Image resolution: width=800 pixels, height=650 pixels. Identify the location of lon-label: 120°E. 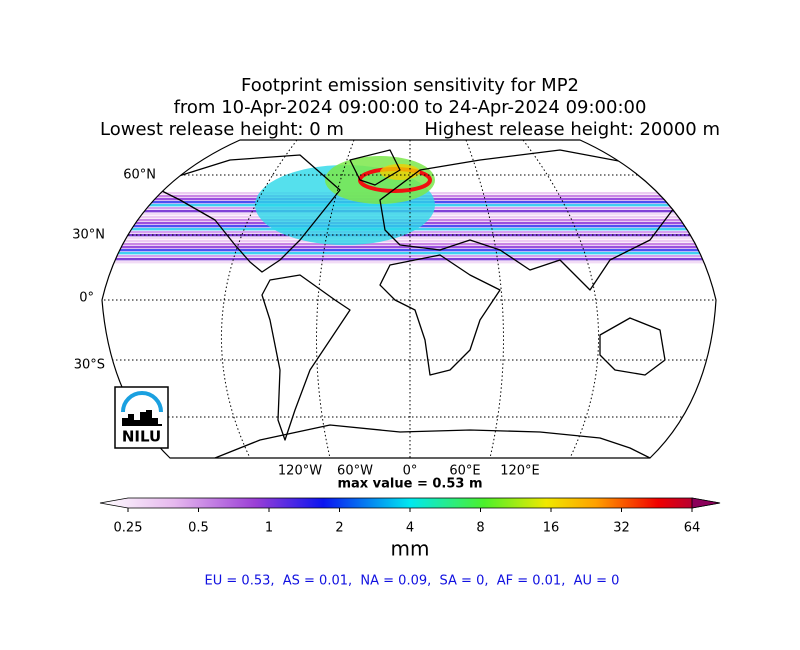
(520, 471).